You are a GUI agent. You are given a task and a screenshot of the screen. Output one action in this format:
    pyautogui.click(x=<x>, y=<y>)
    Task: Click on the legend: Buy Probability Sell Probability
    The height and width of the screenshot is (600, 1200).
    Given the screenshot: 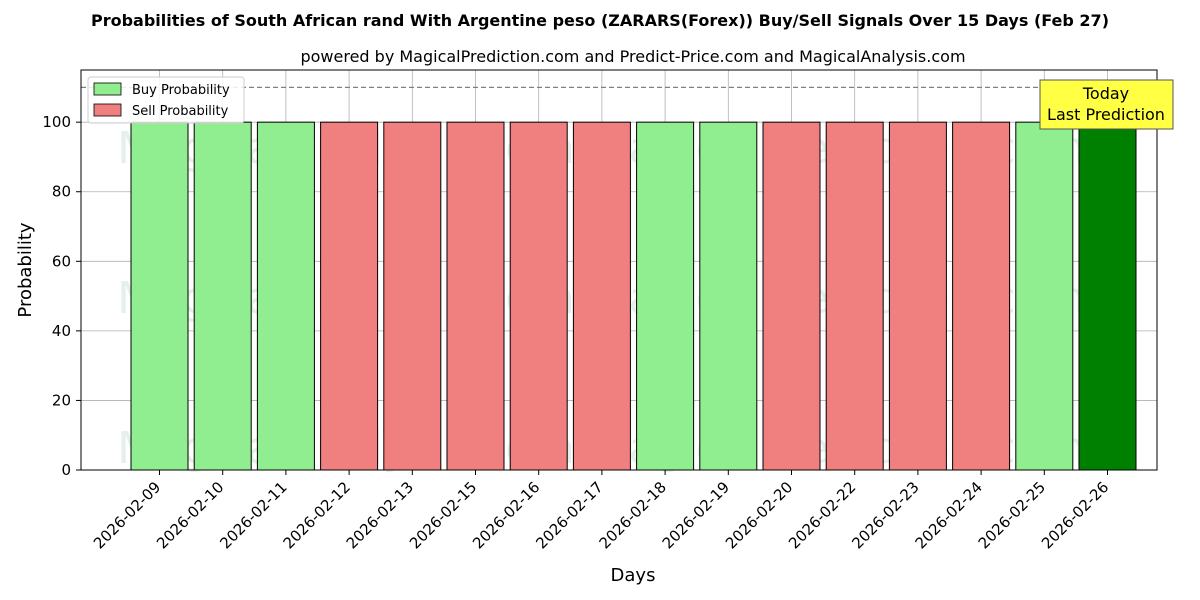 What is the action you would take?
    pyautogui.click(x=166, y=100)
    